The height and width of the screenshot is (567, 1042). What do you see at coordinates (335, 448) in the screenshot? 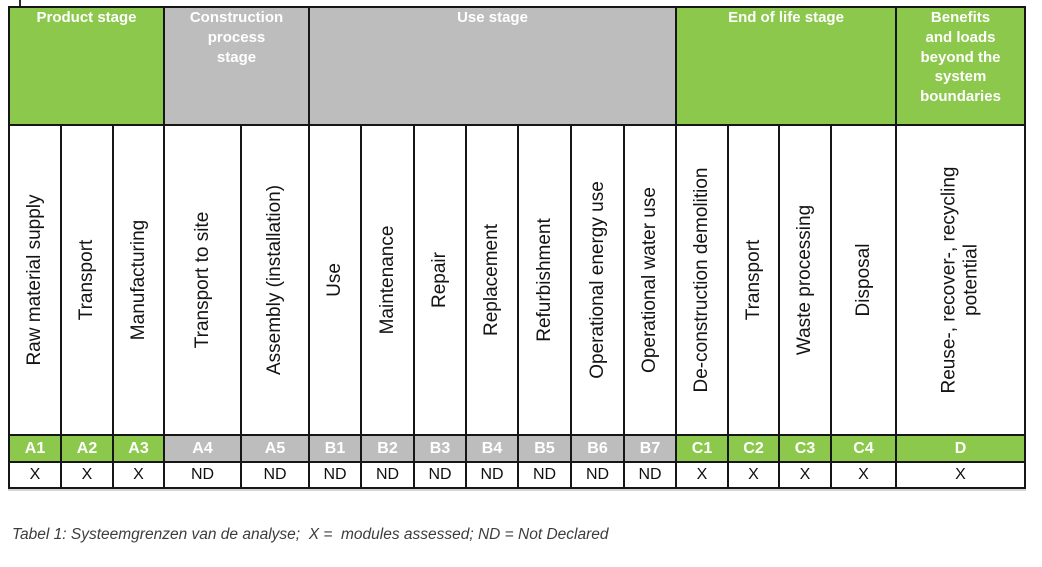
I see `module-code-cell-B1: B1` at bounding box center [335, 448].